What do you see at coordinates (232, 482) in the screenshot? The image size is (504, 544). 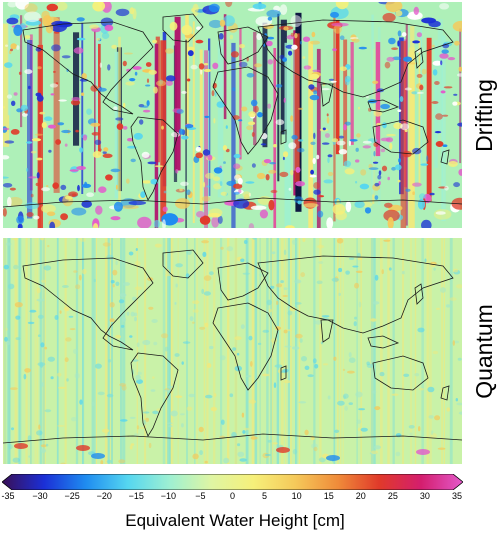 I see `colorbar` at bounding box center [232, 482].